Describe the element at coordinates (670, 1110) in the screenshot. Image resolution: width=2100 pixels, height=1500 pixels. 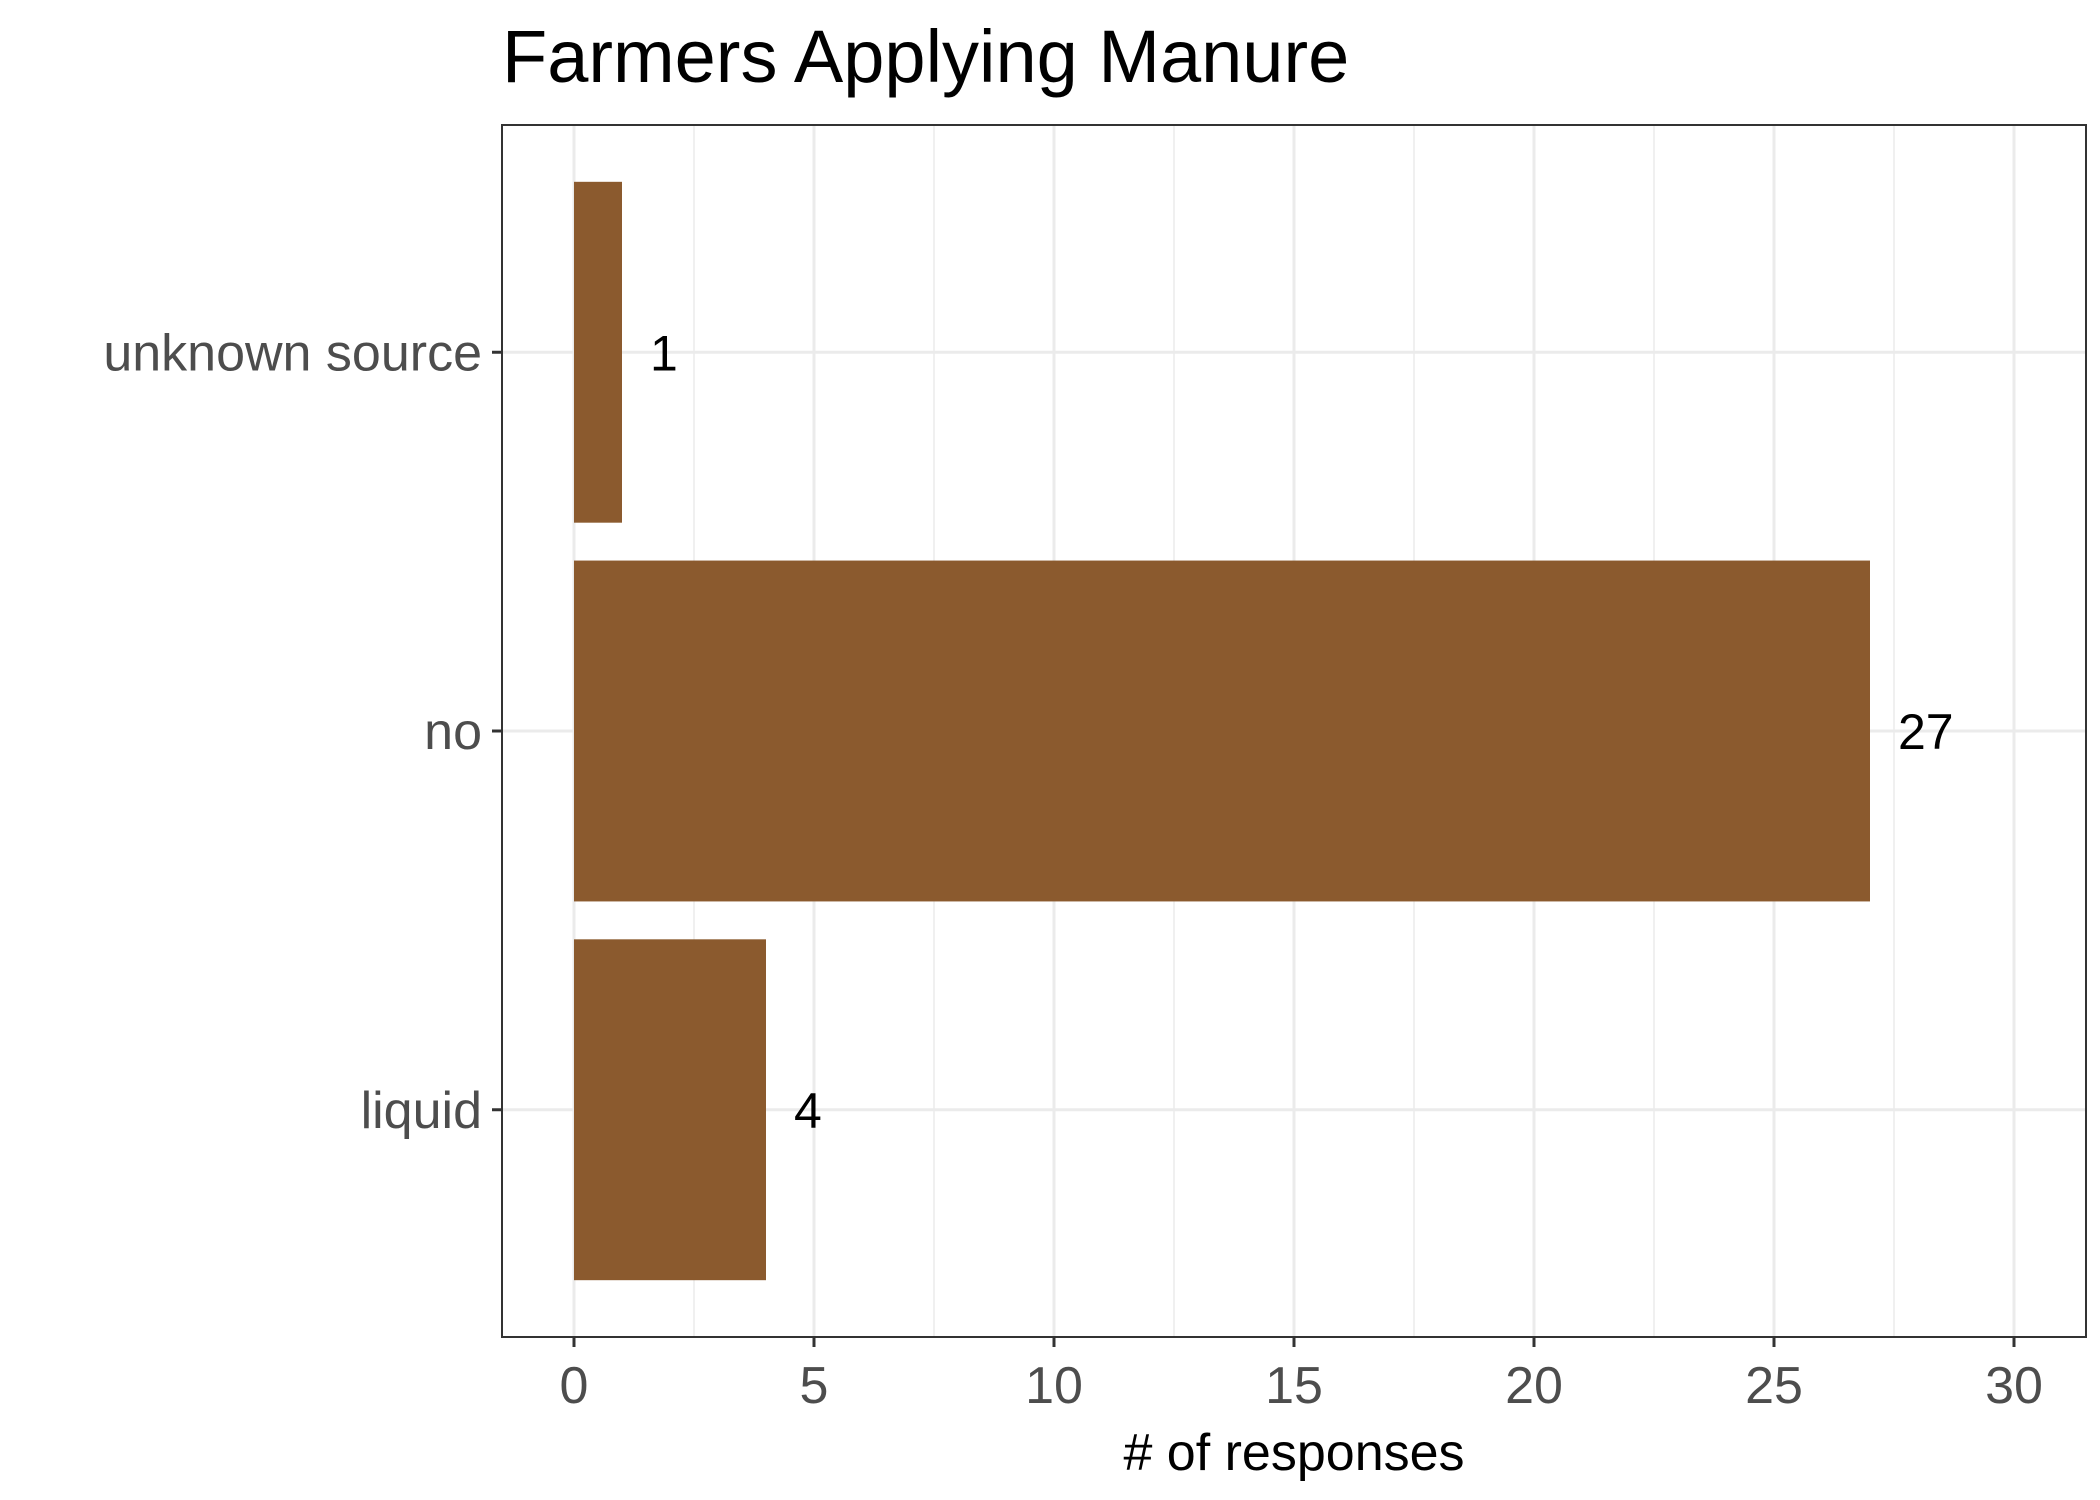
I see `bar-liquid` at that location.